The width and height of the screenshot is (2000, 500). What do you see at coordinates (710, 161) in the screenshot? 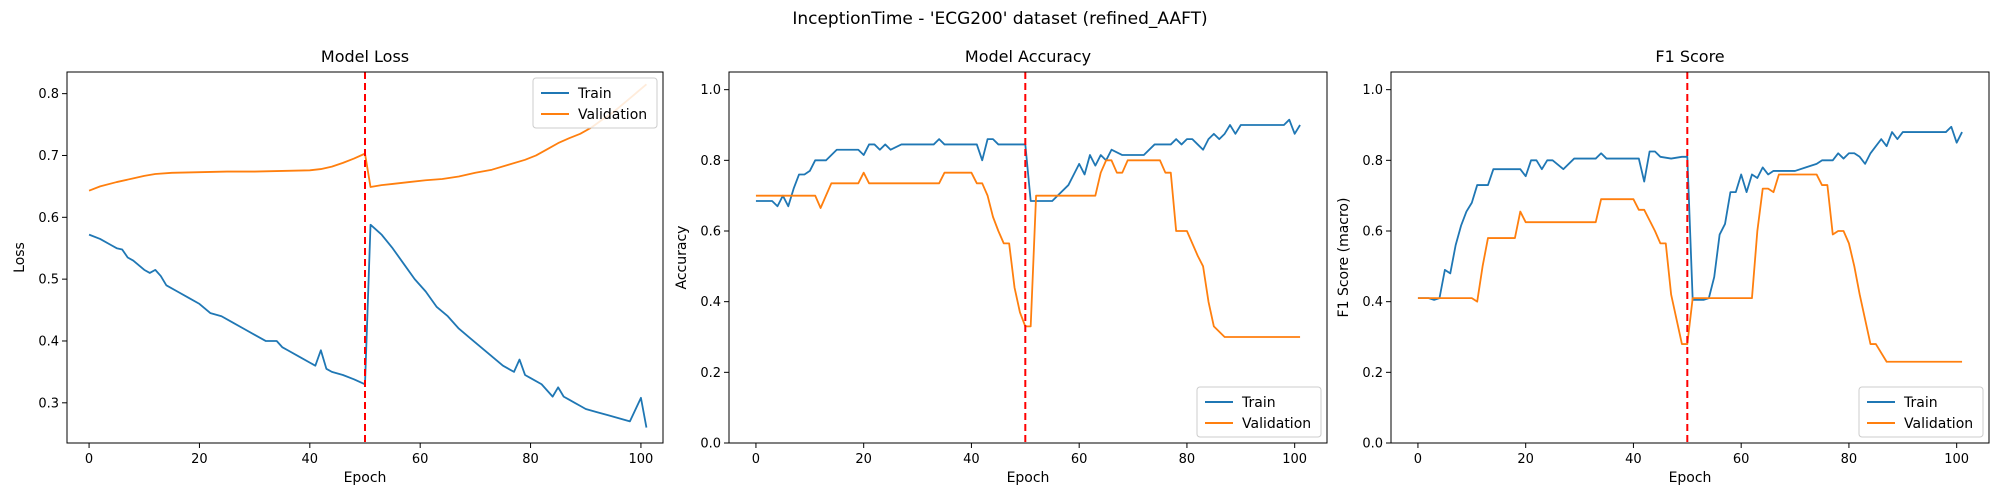
I see `accuracy-ytick-label: 0.8` at bounding box center [710, 161].